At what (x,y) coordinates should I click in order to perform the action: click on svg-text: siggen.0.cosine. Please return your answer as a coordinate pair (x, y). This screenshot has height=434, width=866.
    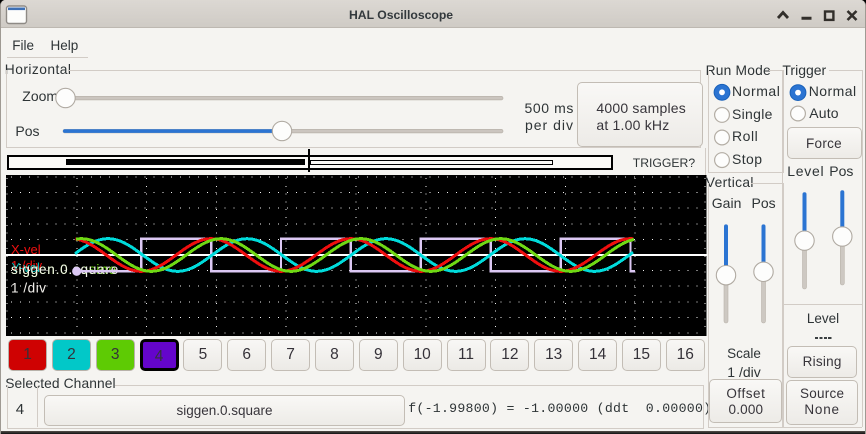
    Looking at the image, I should click on (64, 269).